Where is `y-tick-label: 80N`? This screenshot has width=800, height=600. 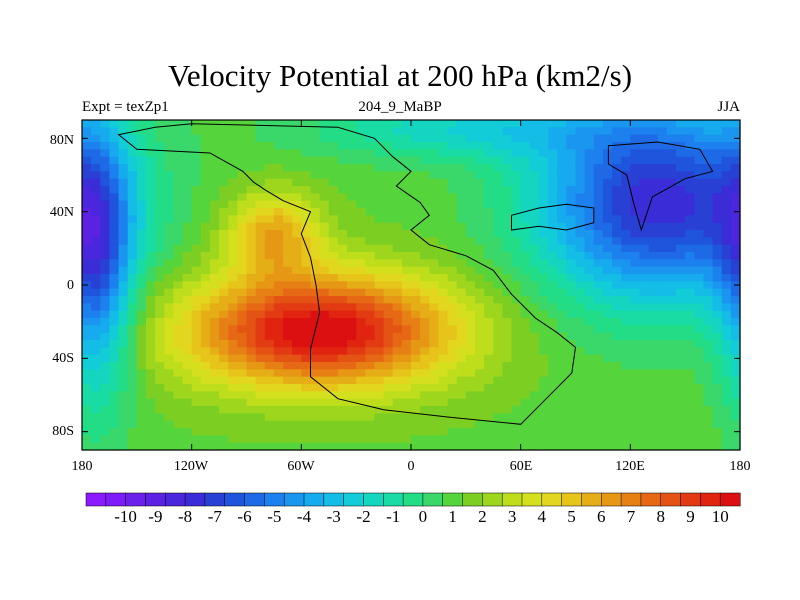 y-tick-label: 80N is located at coordinates (61, 140).